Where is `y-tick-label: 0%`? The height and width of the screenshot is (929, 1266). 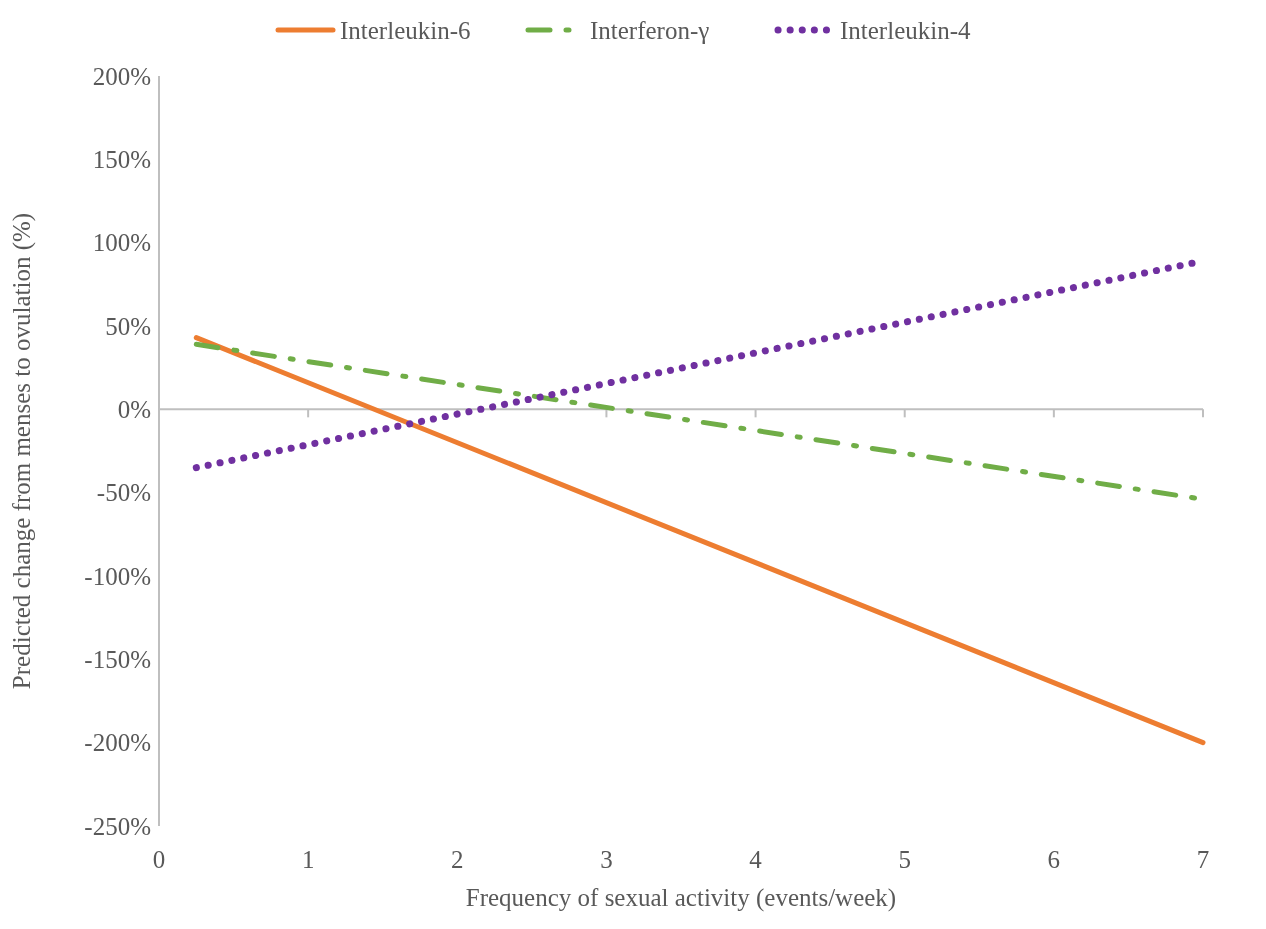
y-tick-label: 0% is located at coordinates (134, 410).